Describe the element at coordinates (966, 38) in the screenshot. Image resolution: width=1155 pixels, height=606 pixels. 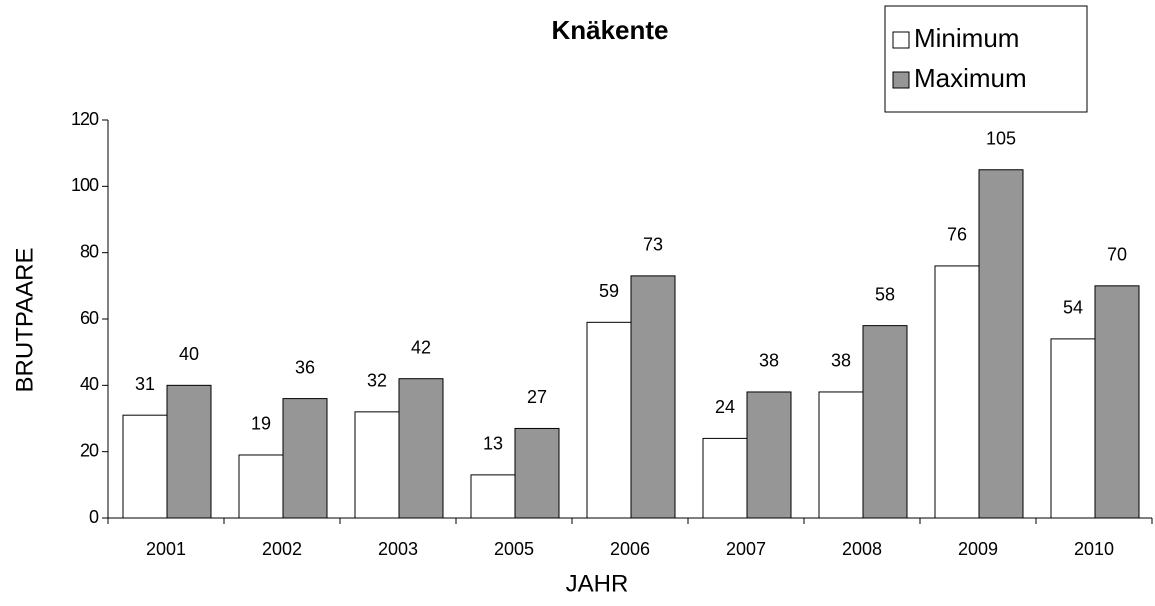
I see `legend-label: Minimum` at that location.